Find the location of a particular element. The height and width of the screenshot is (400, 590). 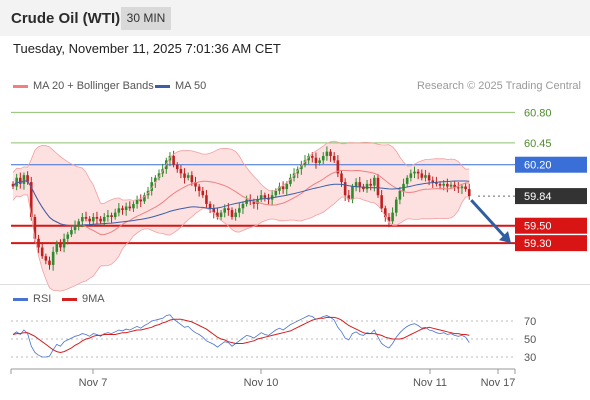

rsi-tick-label: 30 is located at coordinates (530, 358).